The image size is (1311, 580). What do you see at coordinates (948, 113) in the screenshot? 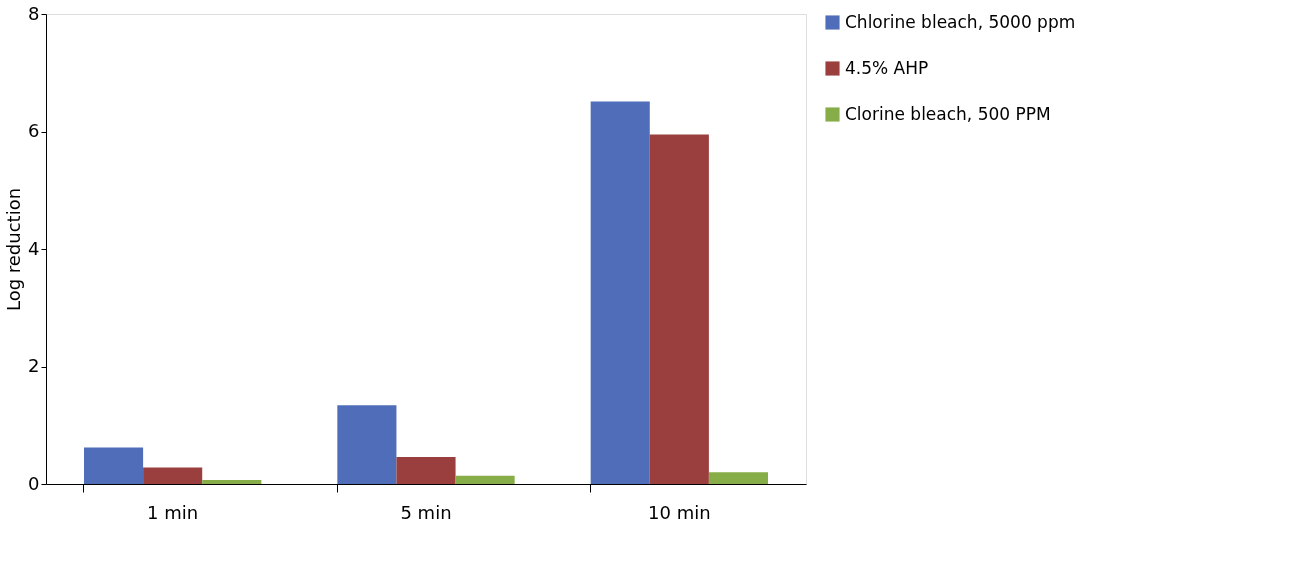
I see `legend-label: Clorine bleach, 500 PPM` at bounding box center [948, 113].